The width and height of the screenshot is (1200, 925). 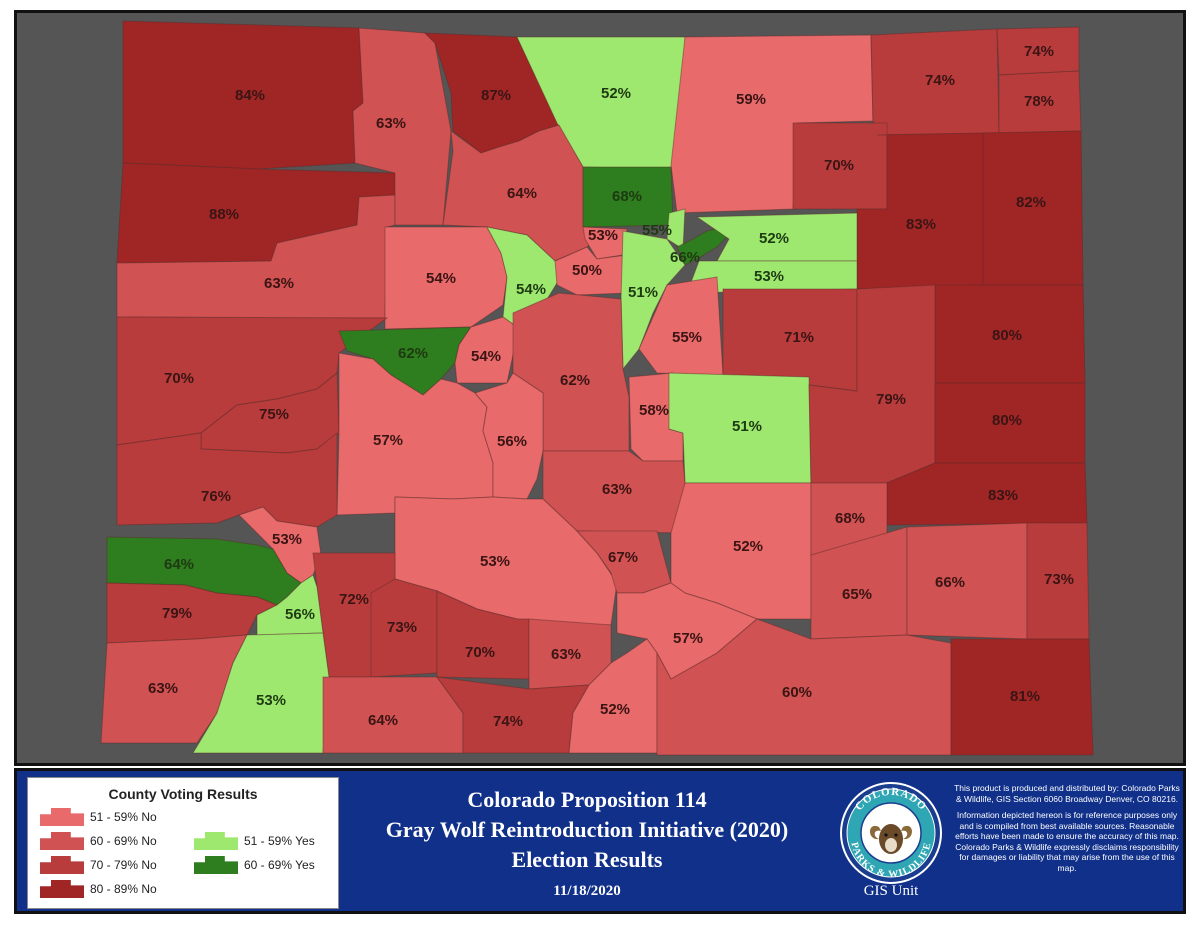 What do you see at coordinates (587, 859) in the screenshot?
I see `title-line-3: Election Results` at bounding box center [587, 859].